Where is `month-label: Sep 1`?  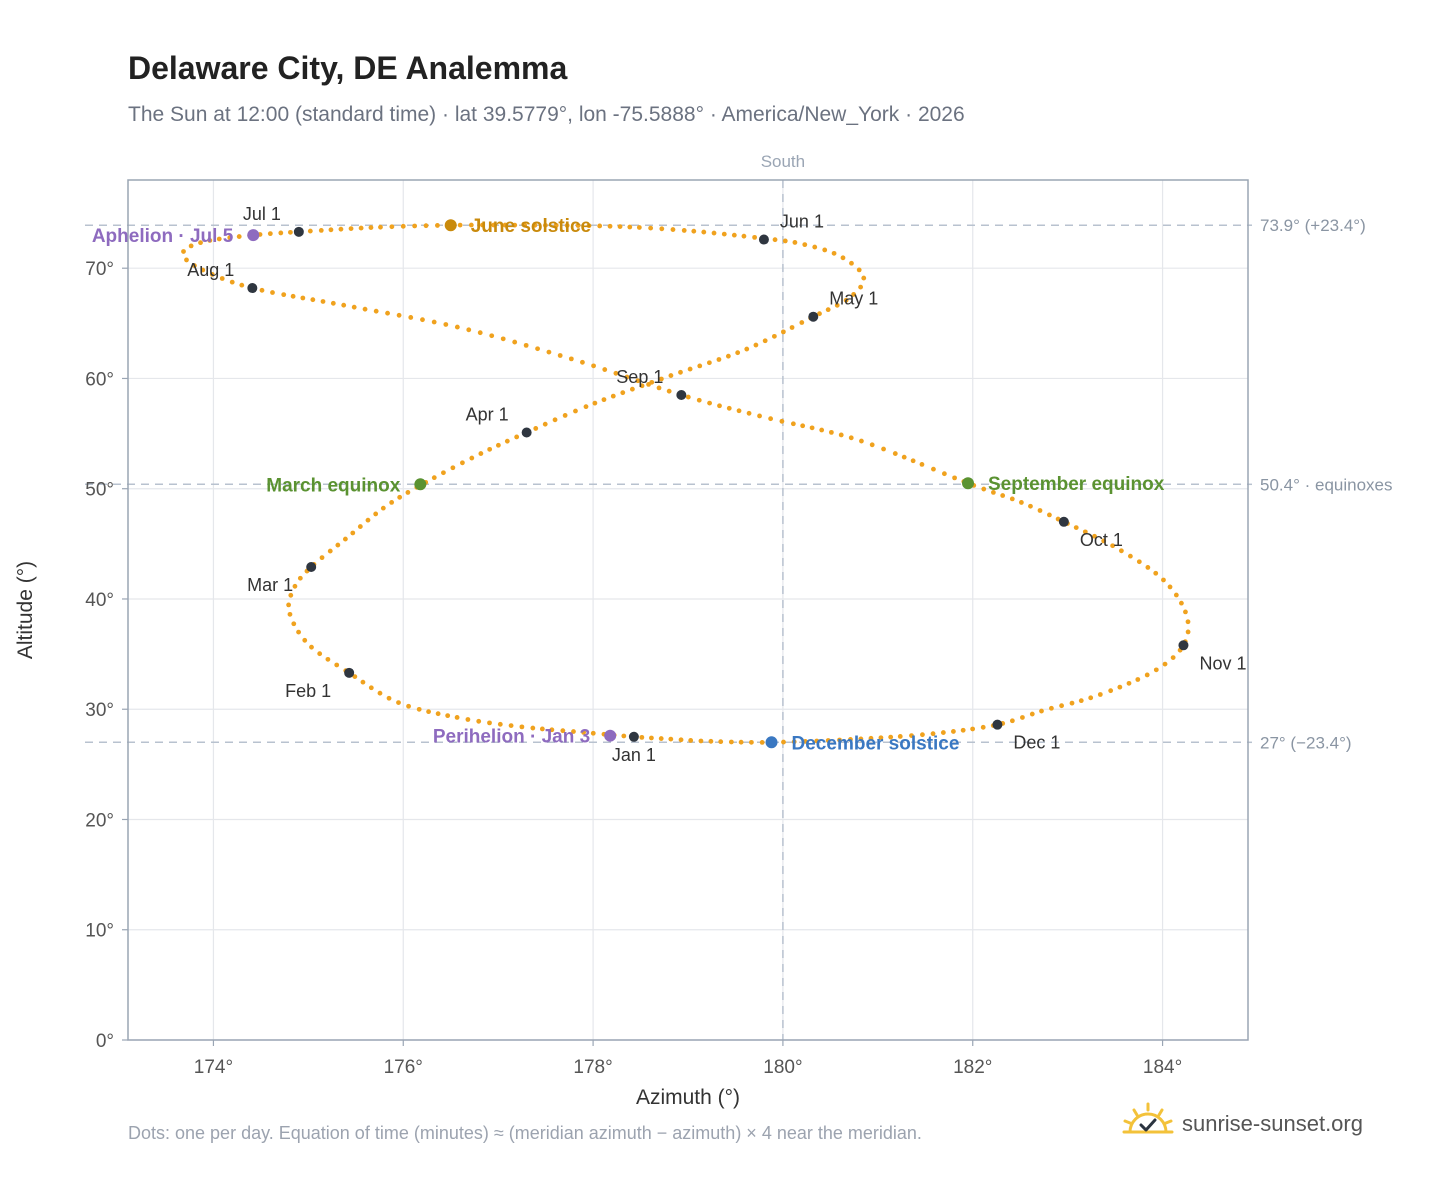 month-label: Sep 1 is located at coordinates (639, 377).